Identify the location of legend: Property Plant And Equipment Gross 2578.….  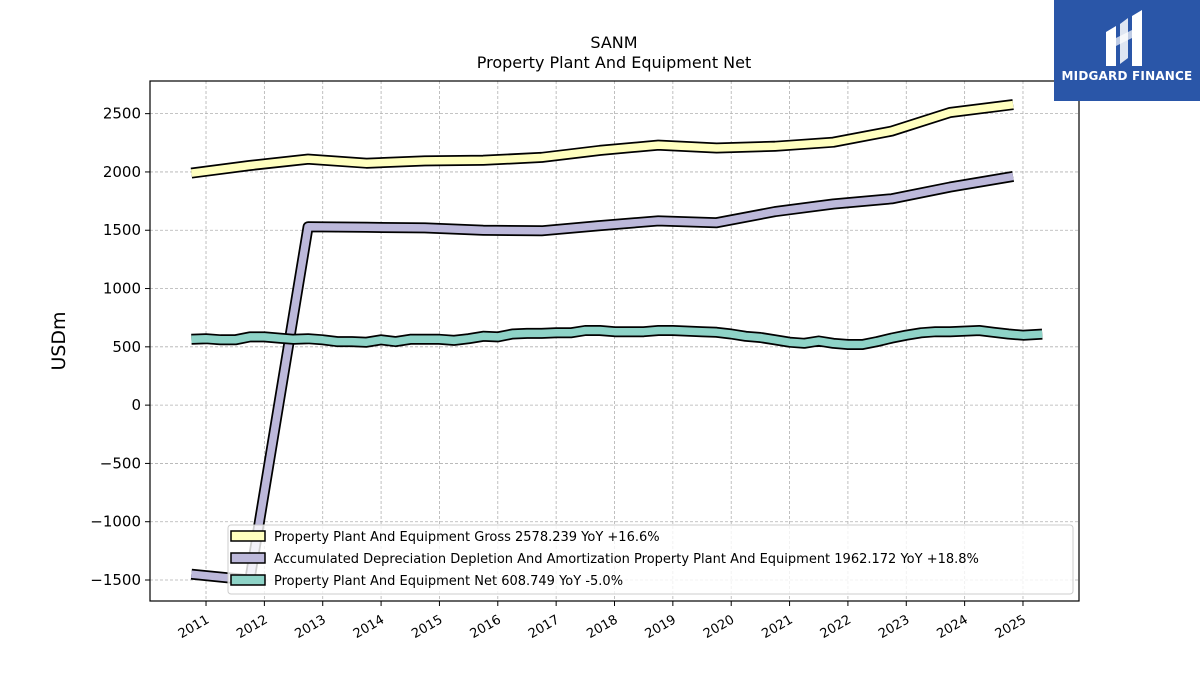
(650, 559).